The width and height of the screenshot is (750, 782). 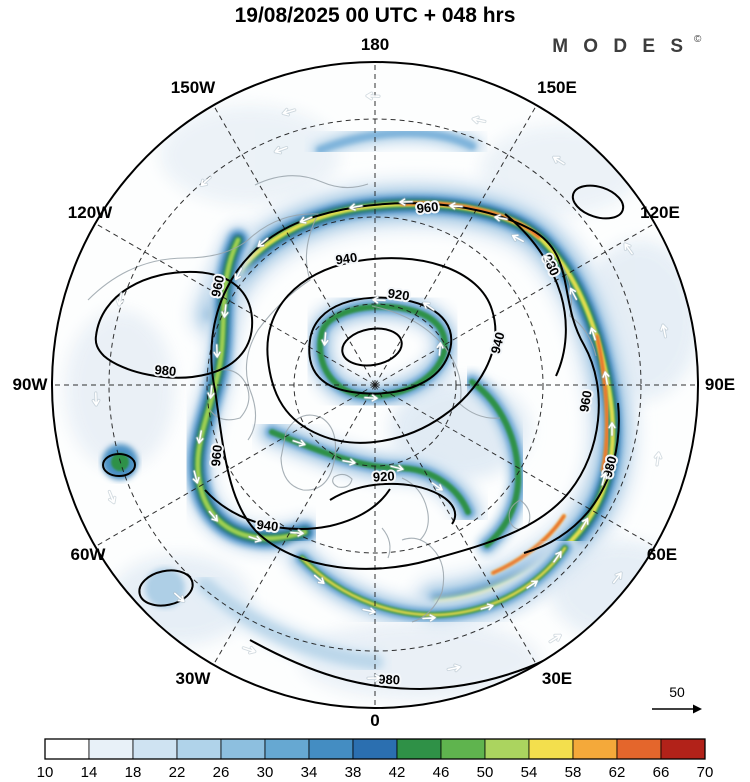 I want to click on page-title: 19/08/2025 00 UTC + 048 hrs, so click(x=375, y=15).